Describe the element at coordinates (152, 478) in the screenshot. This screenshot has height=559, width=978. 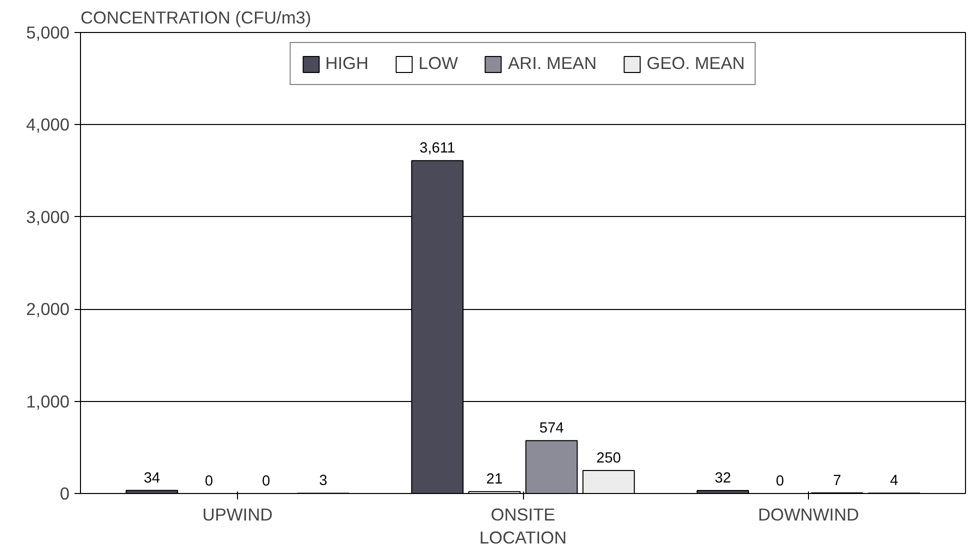
I see `data-label: 34` at that location.